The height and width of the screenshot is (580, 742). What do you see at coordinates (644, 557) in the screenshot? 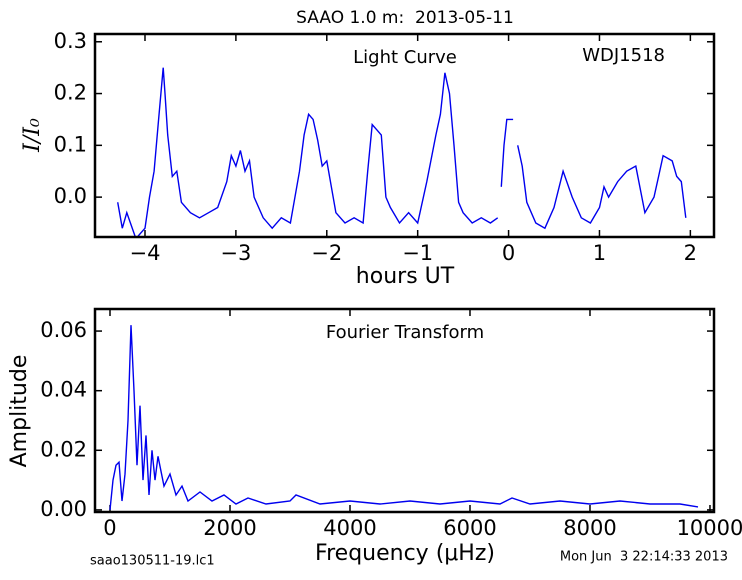
I see `footer-right: Mon Jun 3 22:14:33 2013` at bounding box center [644, 557].